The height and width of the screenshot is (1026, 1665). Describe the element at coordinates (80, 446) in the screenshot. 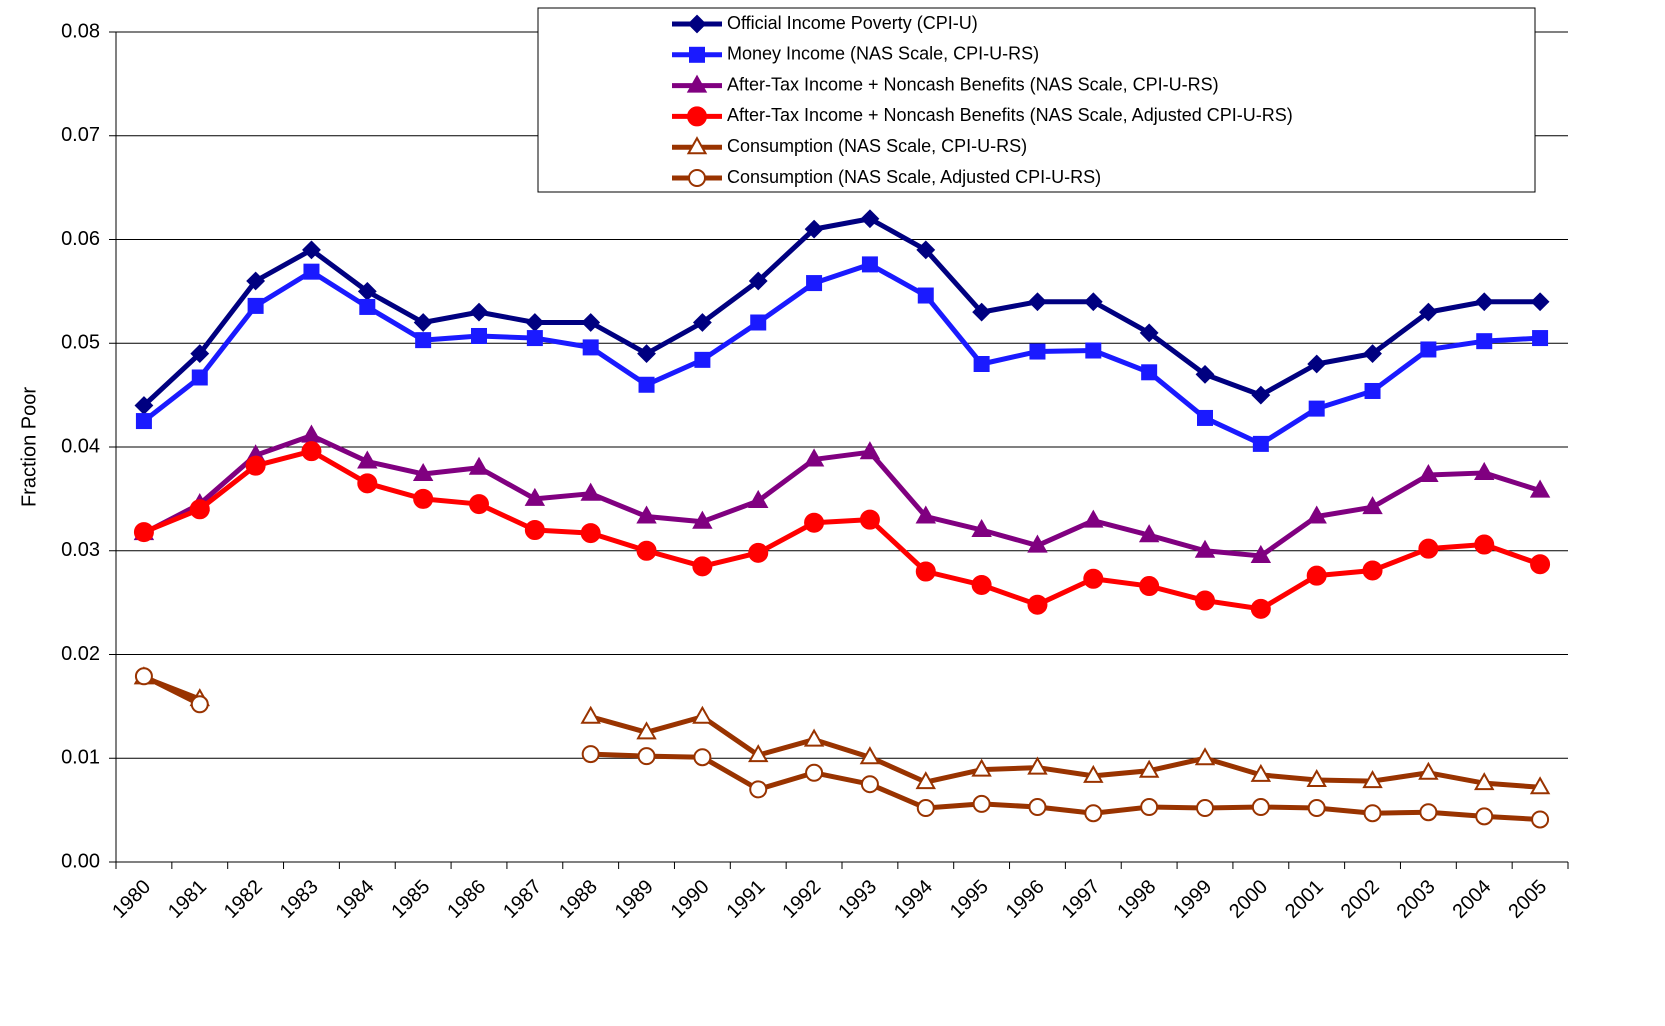

I see `y-tick-label: 0.04` at that location.